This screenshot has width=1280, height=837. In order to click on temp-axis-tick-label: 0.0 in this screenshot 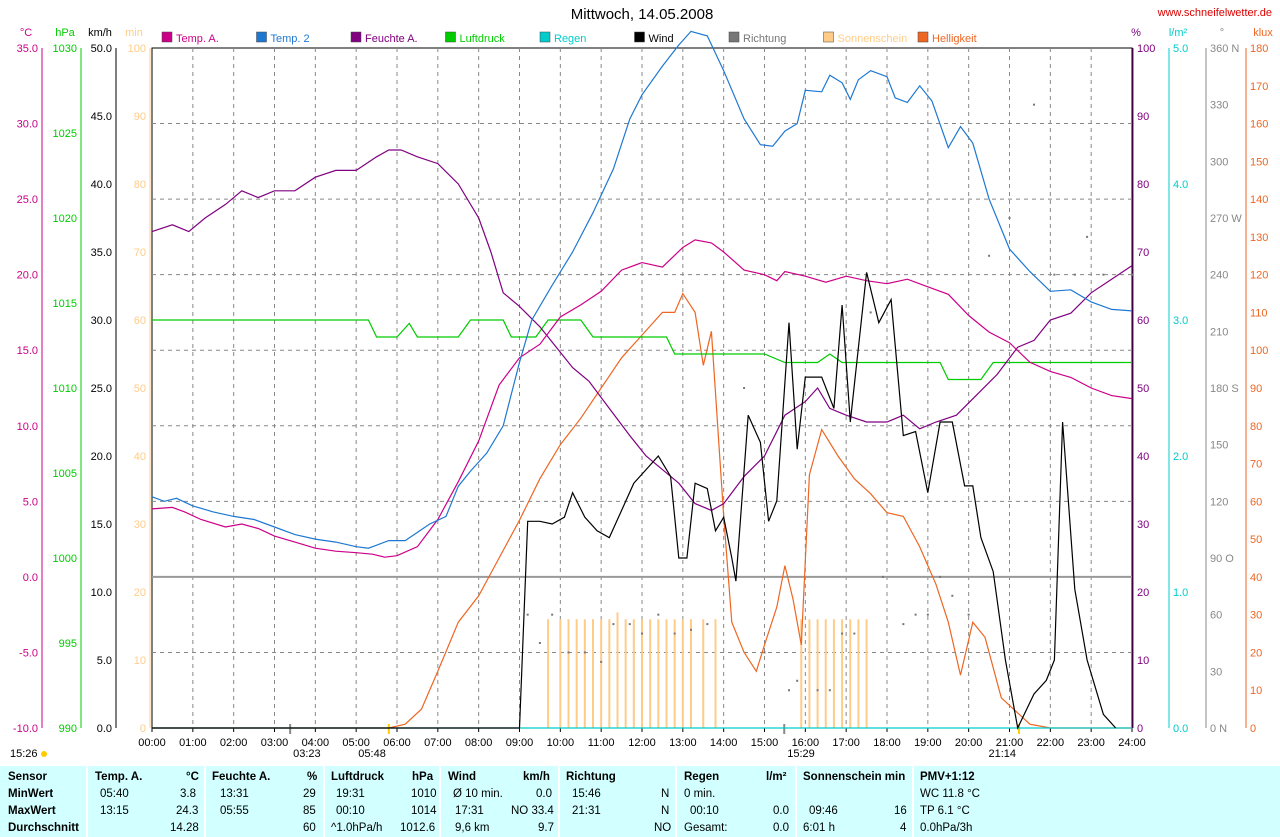, I will do `click(30, 578)`.